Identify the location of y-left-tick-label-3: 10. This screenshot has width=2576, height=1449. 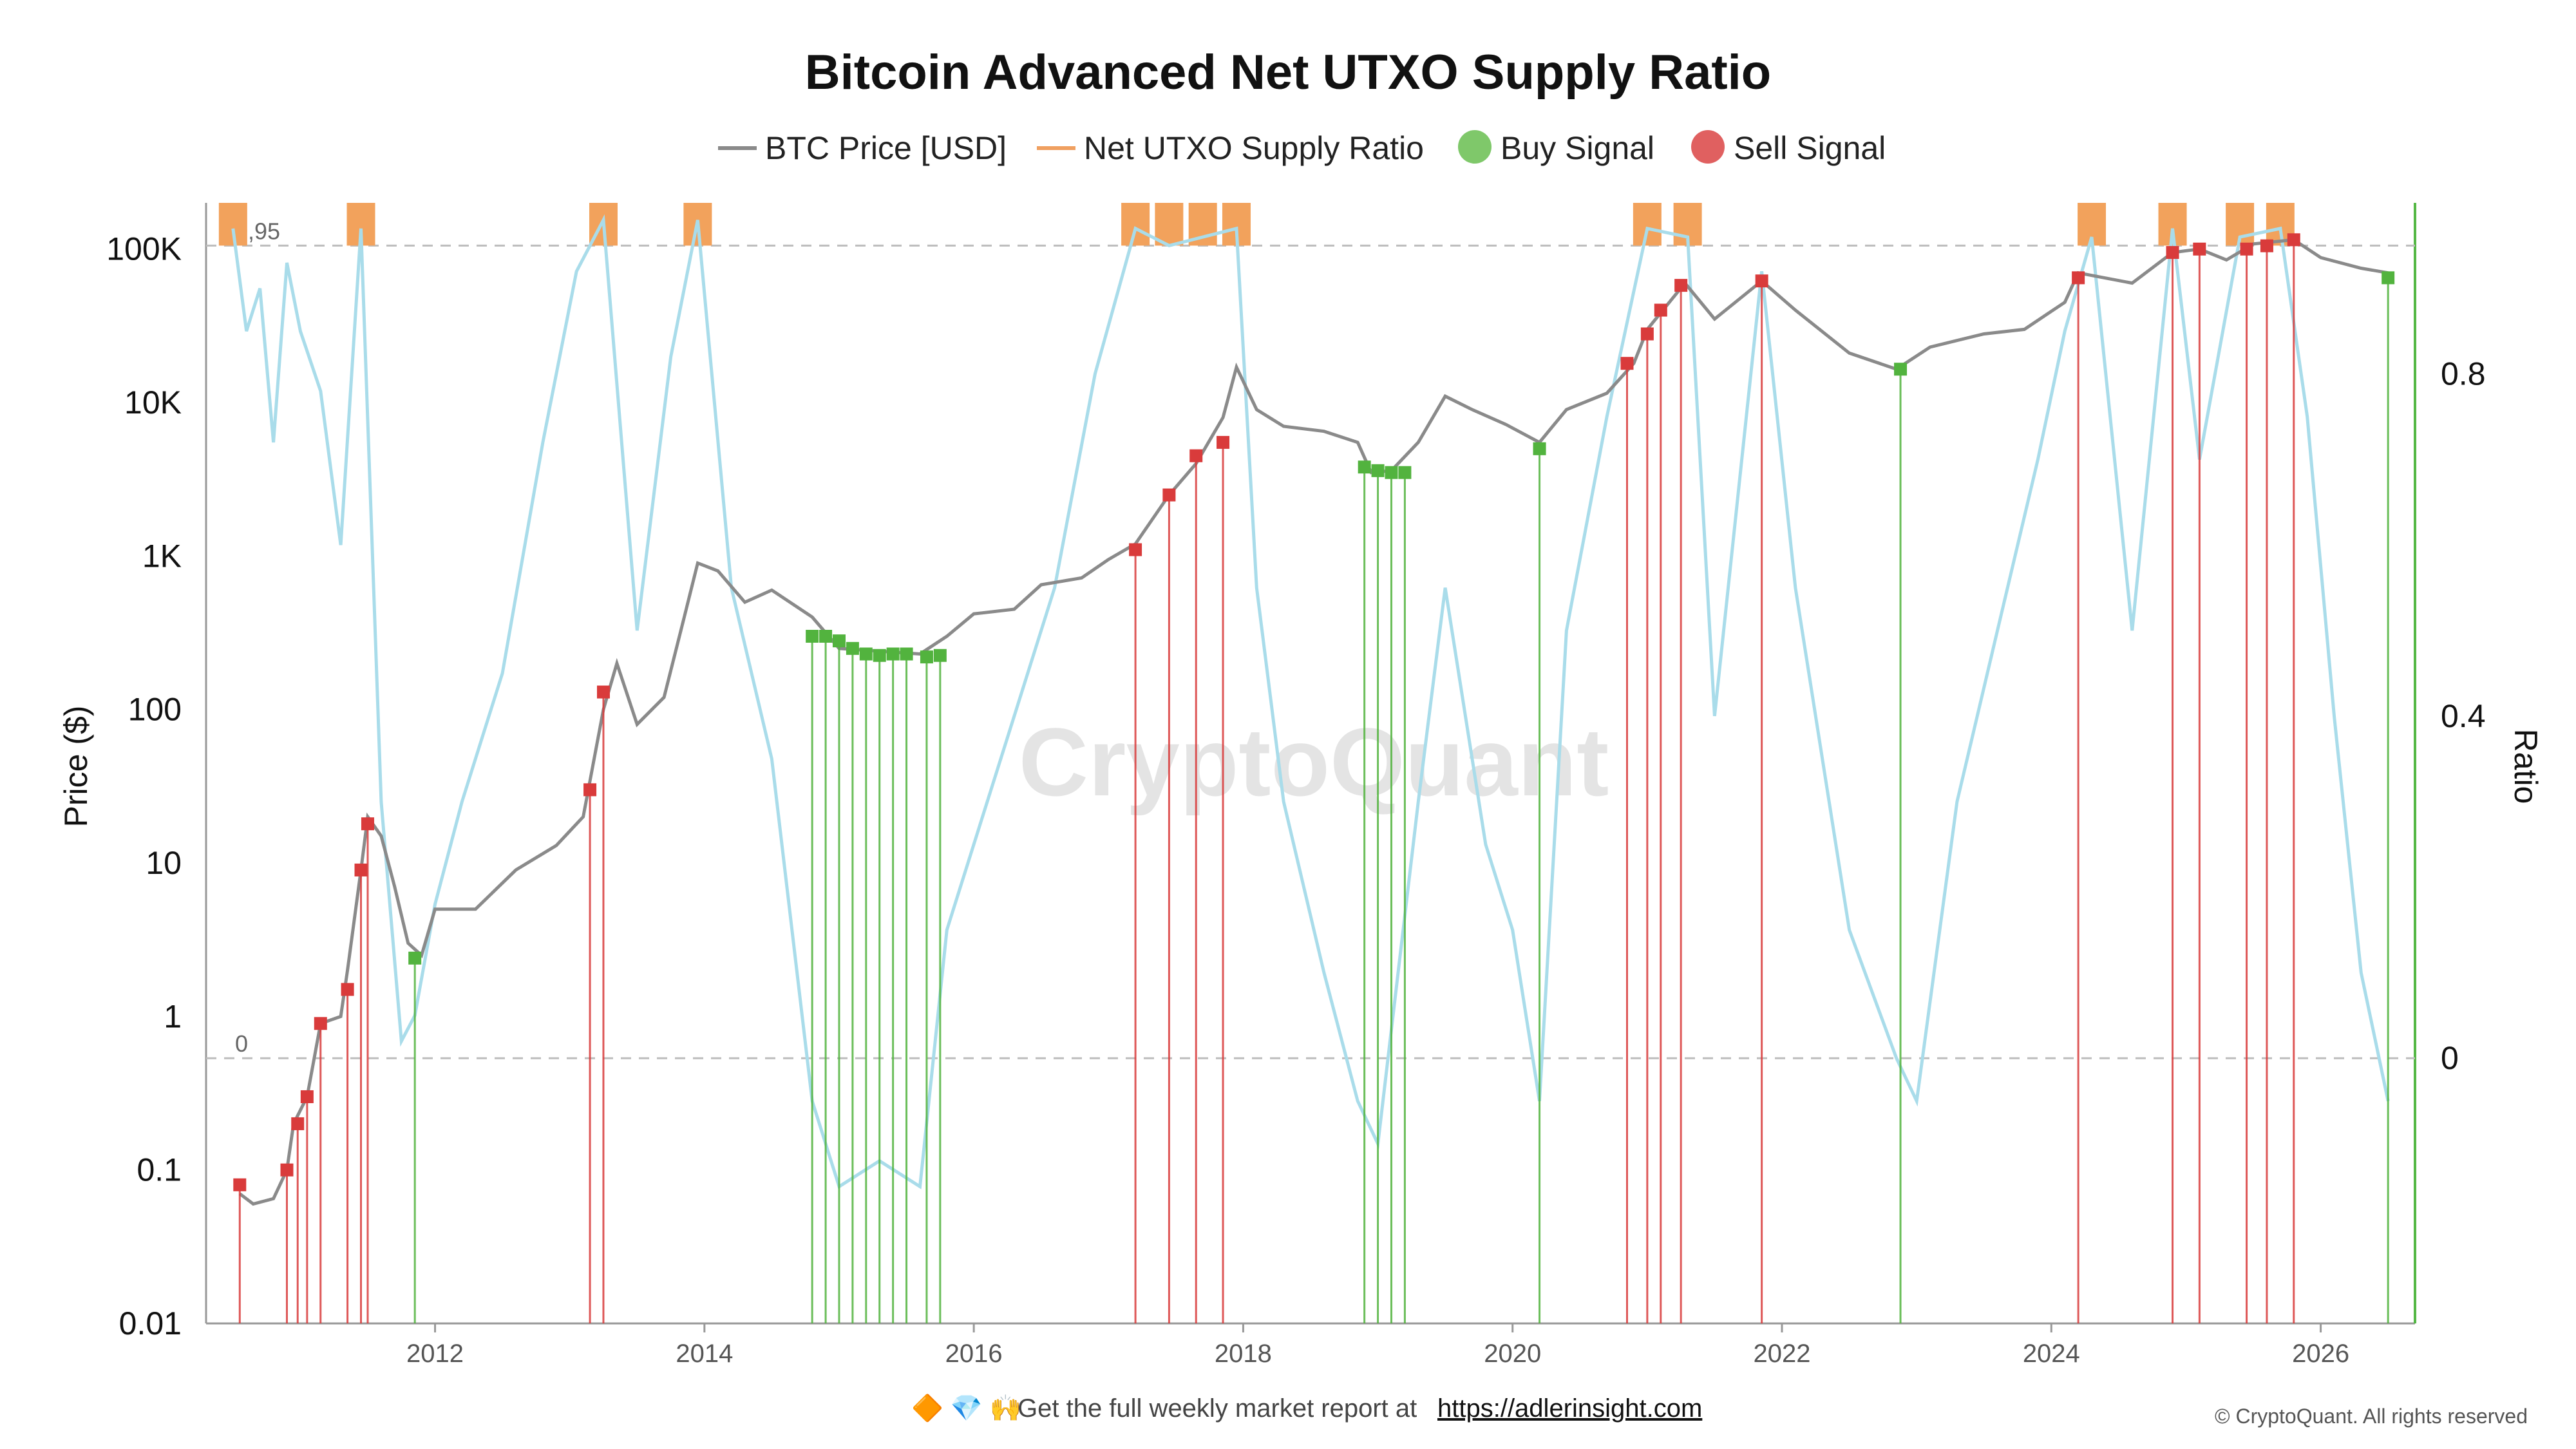
(164, 863).